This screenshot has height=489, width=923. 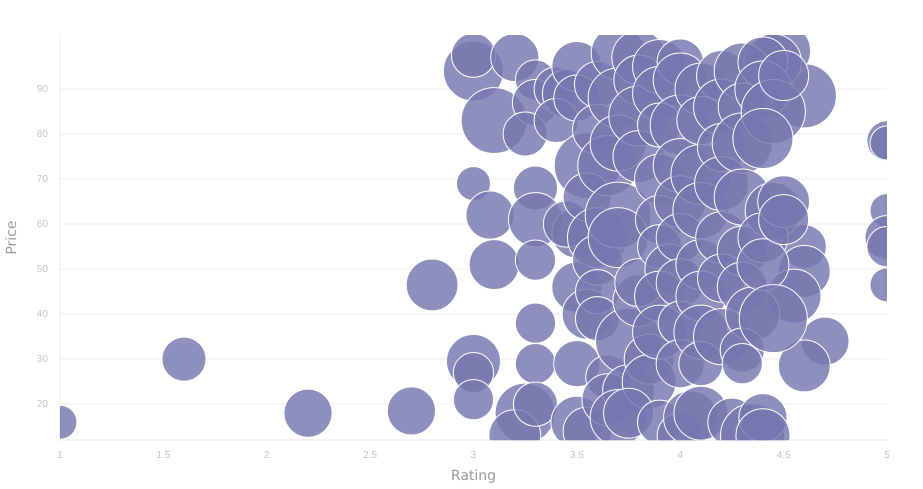 I want to click on x-tick-label: 1, so click(x=60, y=455).